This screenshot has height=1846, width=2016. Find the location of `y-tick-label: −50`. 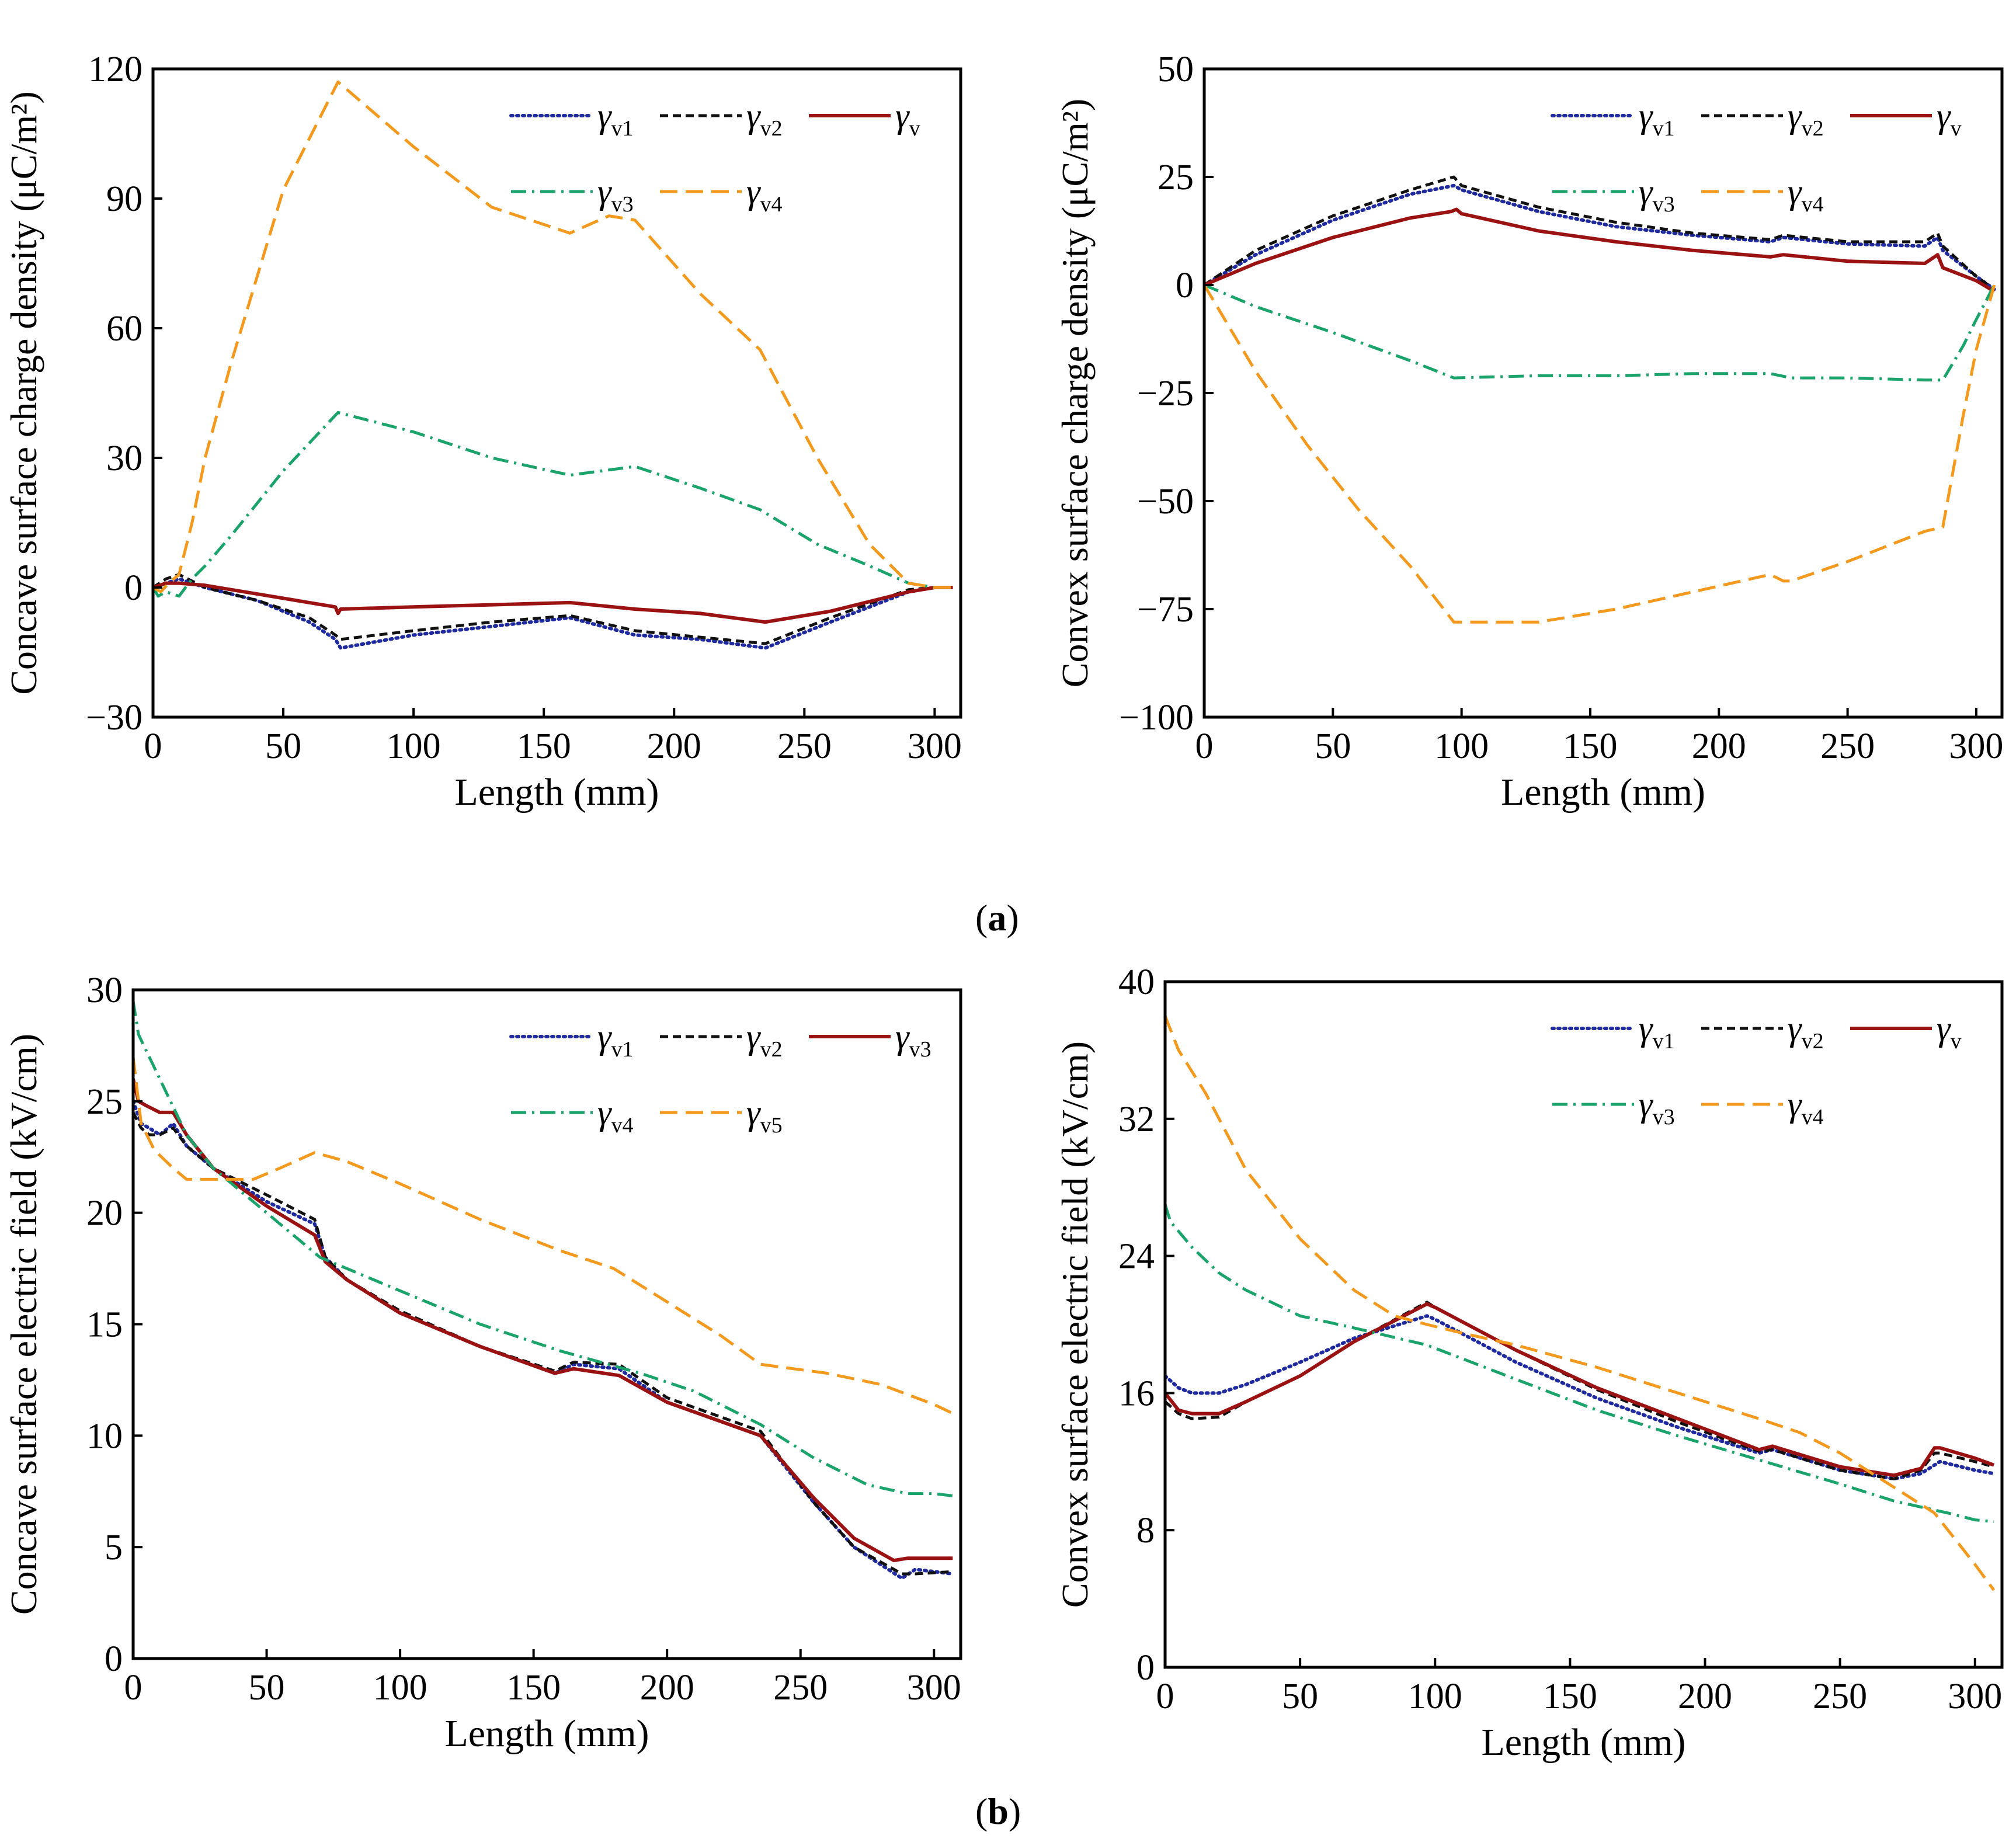

y-tick-label: −50 is located at coordinates (1165, 502).